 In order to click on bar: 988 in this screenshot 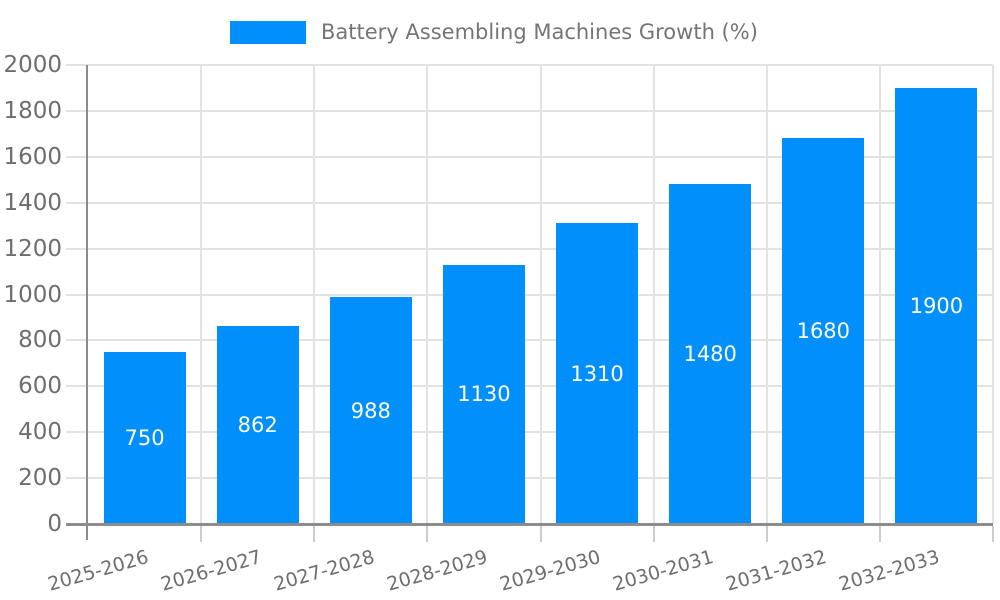, I will do `click(370, 410)`.